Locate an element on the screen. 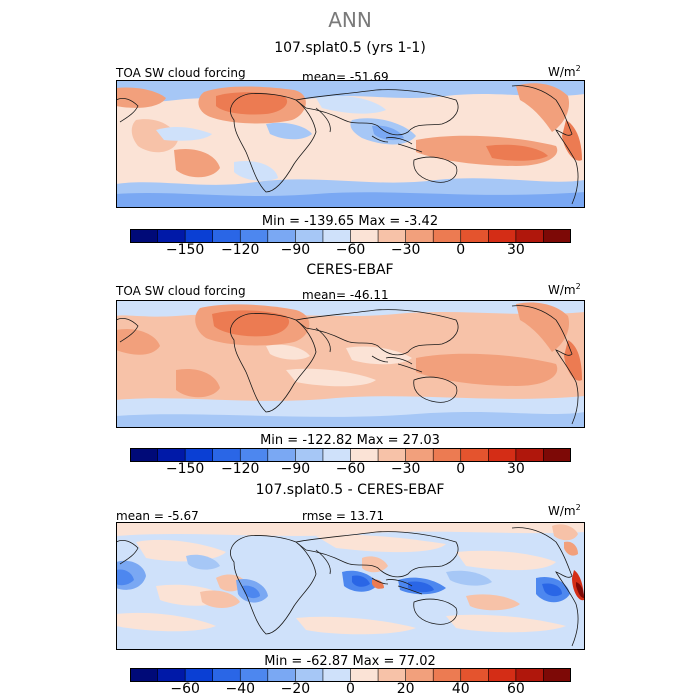  panel-2-colorbar-swatches is located at coordinates (350, 455).